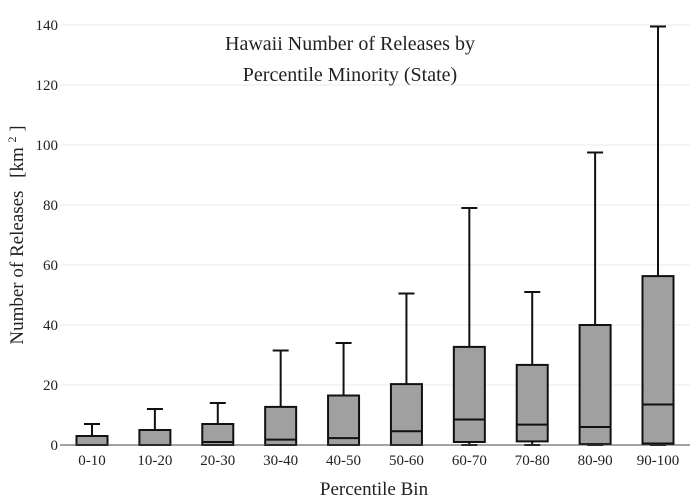 This screenshot has width=700, height=500. Describe the element at coordinates (343, 461) in the screenshot. I see `x-tick-label: 40-50` at that location.